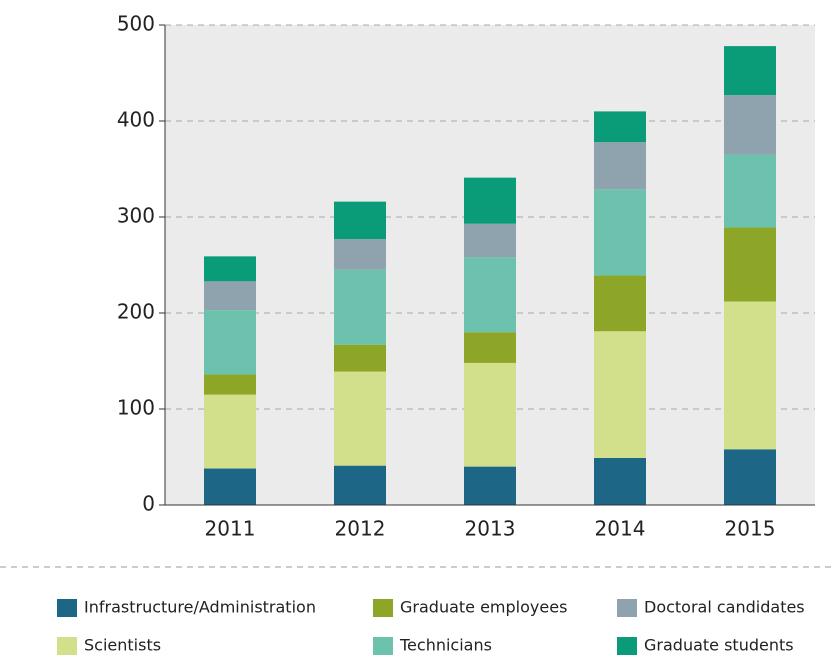  What do you see at coordinates (136, 120) in the screenshot?
I see `y-tick-label: 400` at bounding box center [136, 120].